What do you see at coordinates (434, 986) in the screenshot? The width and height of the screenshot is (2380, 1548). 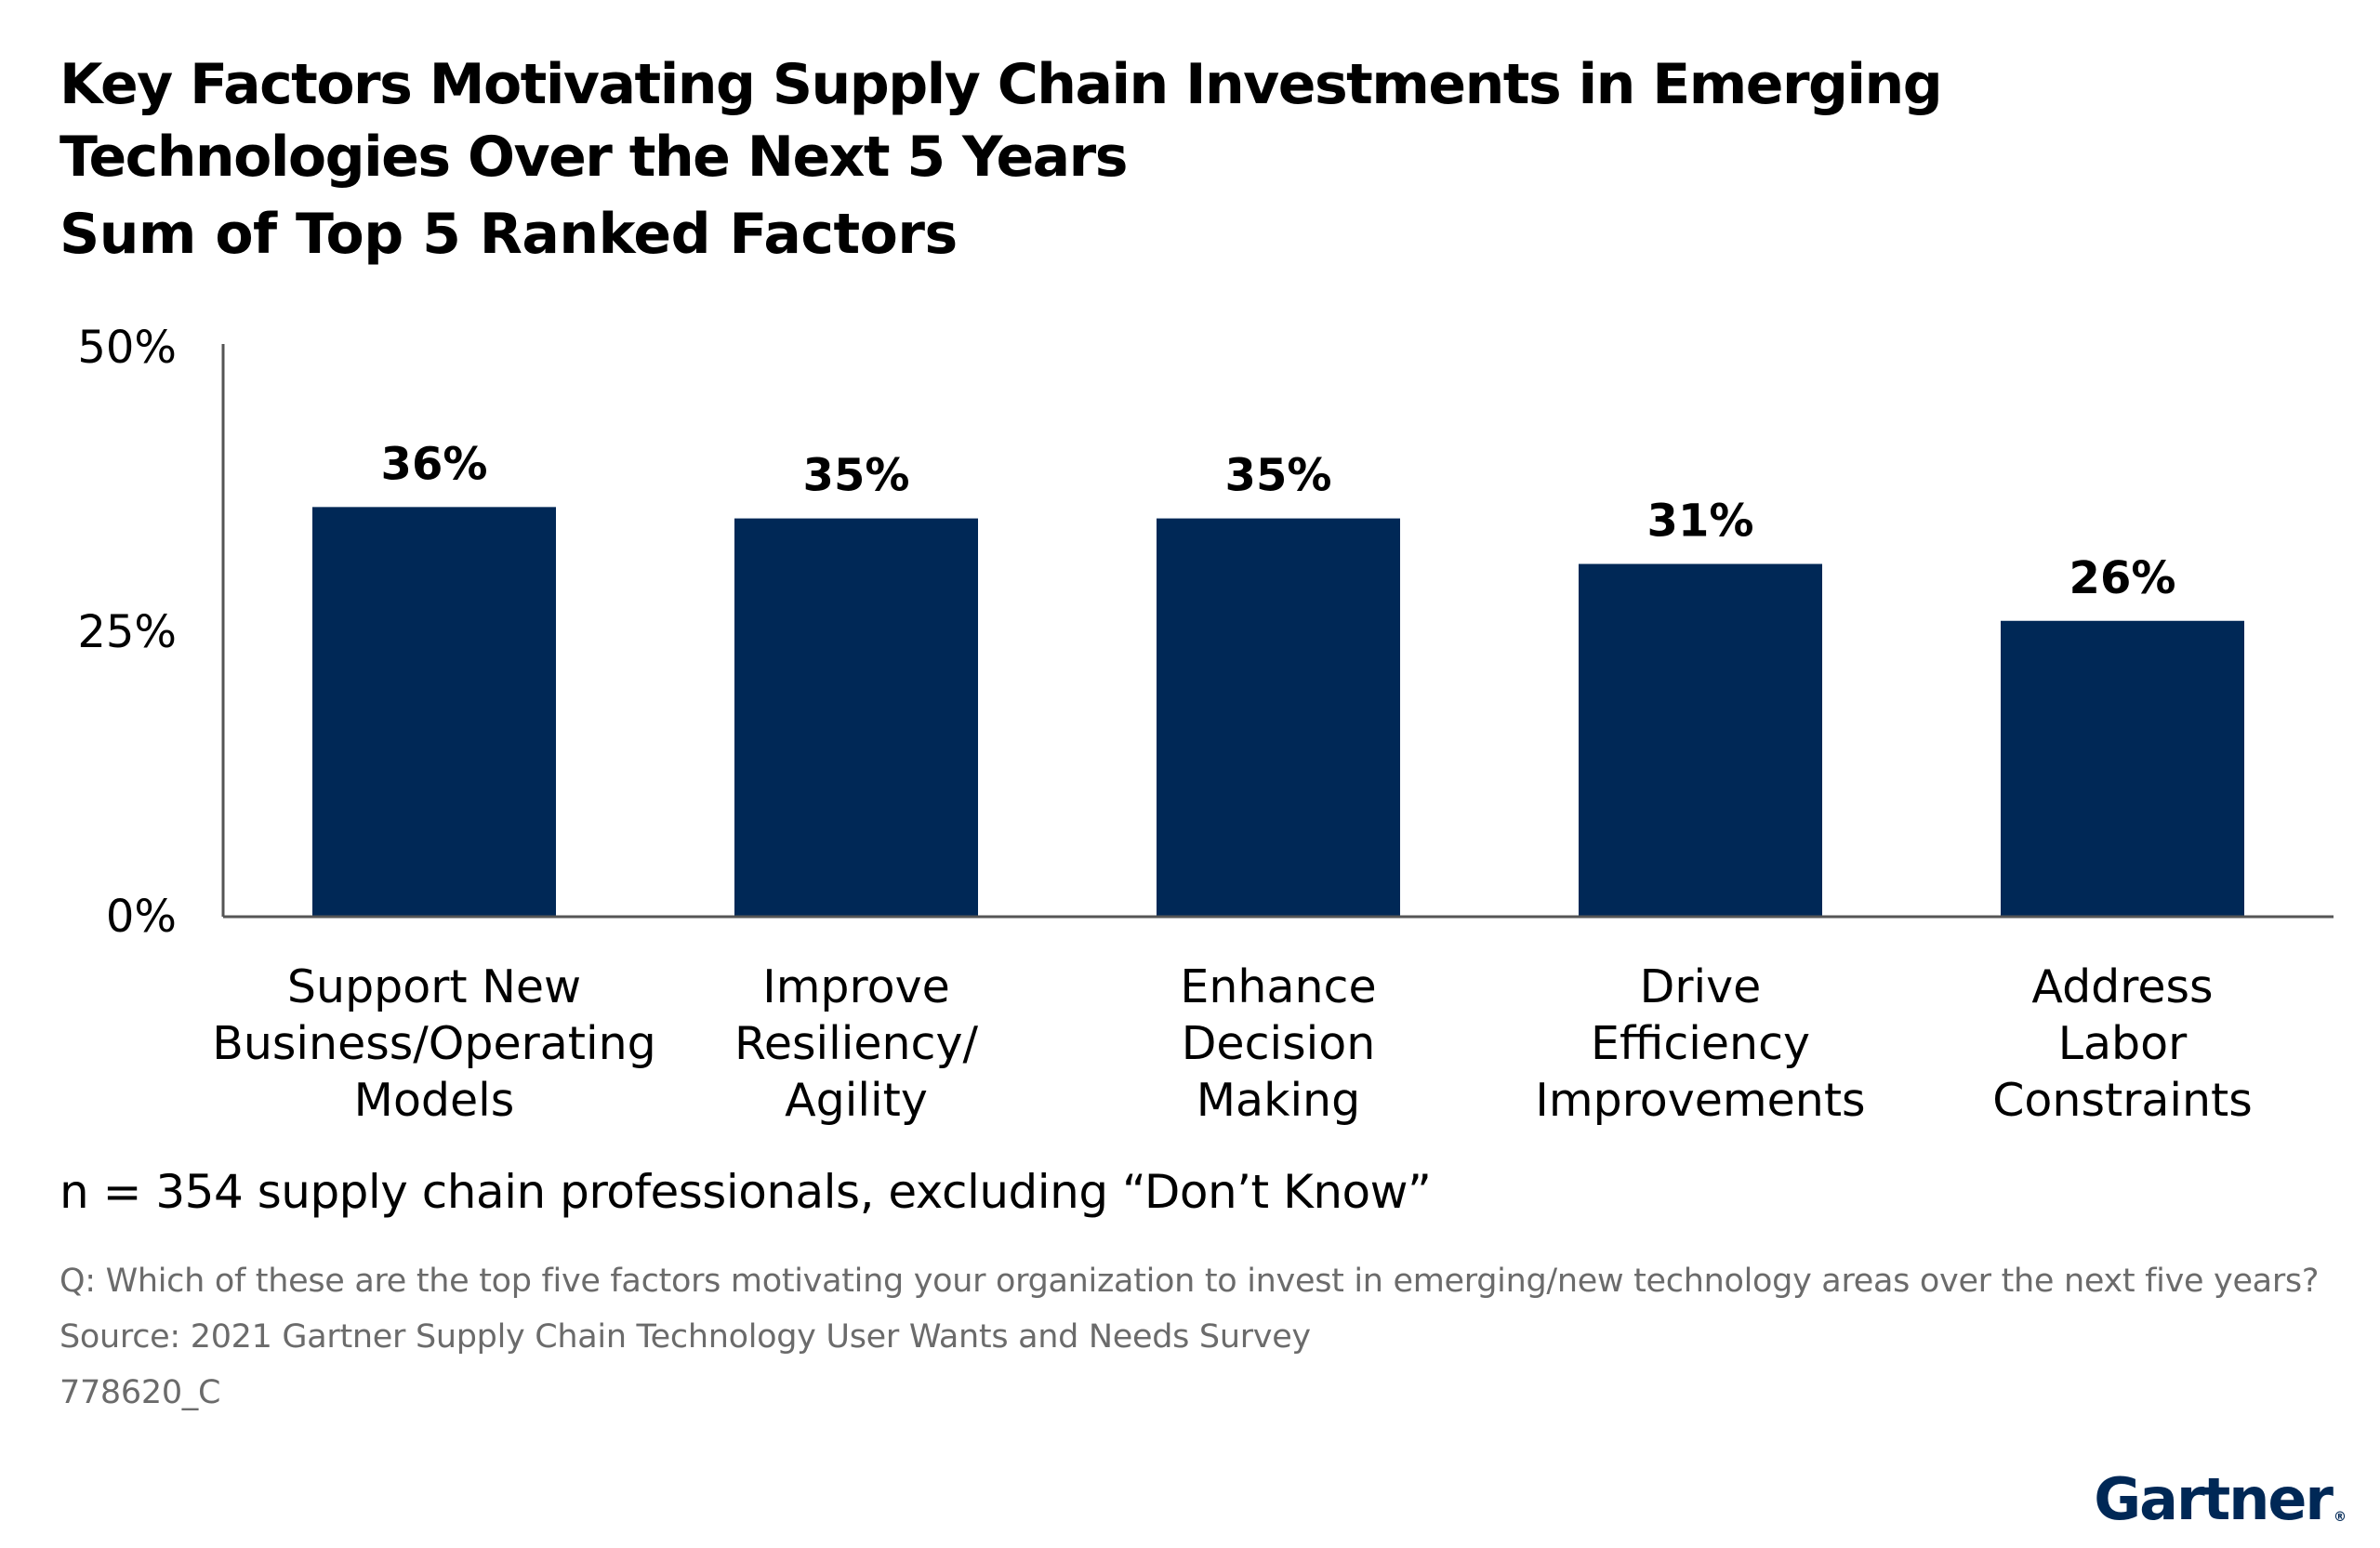 I see `x-tick-label-line: Support New` at bounding box center [434, 986].